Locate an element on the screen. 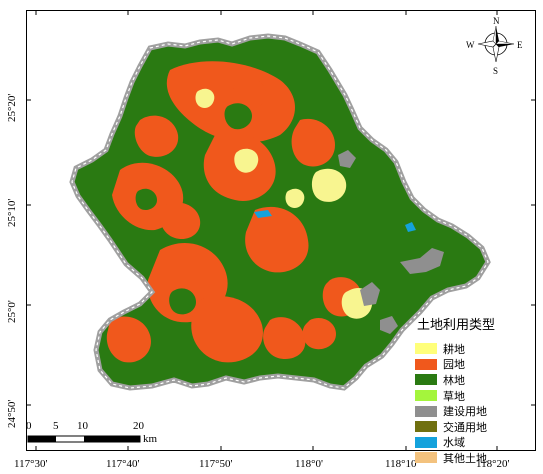 The image size is (543, 474). lon-label: 117°50' is located at coordinates (216, 464).